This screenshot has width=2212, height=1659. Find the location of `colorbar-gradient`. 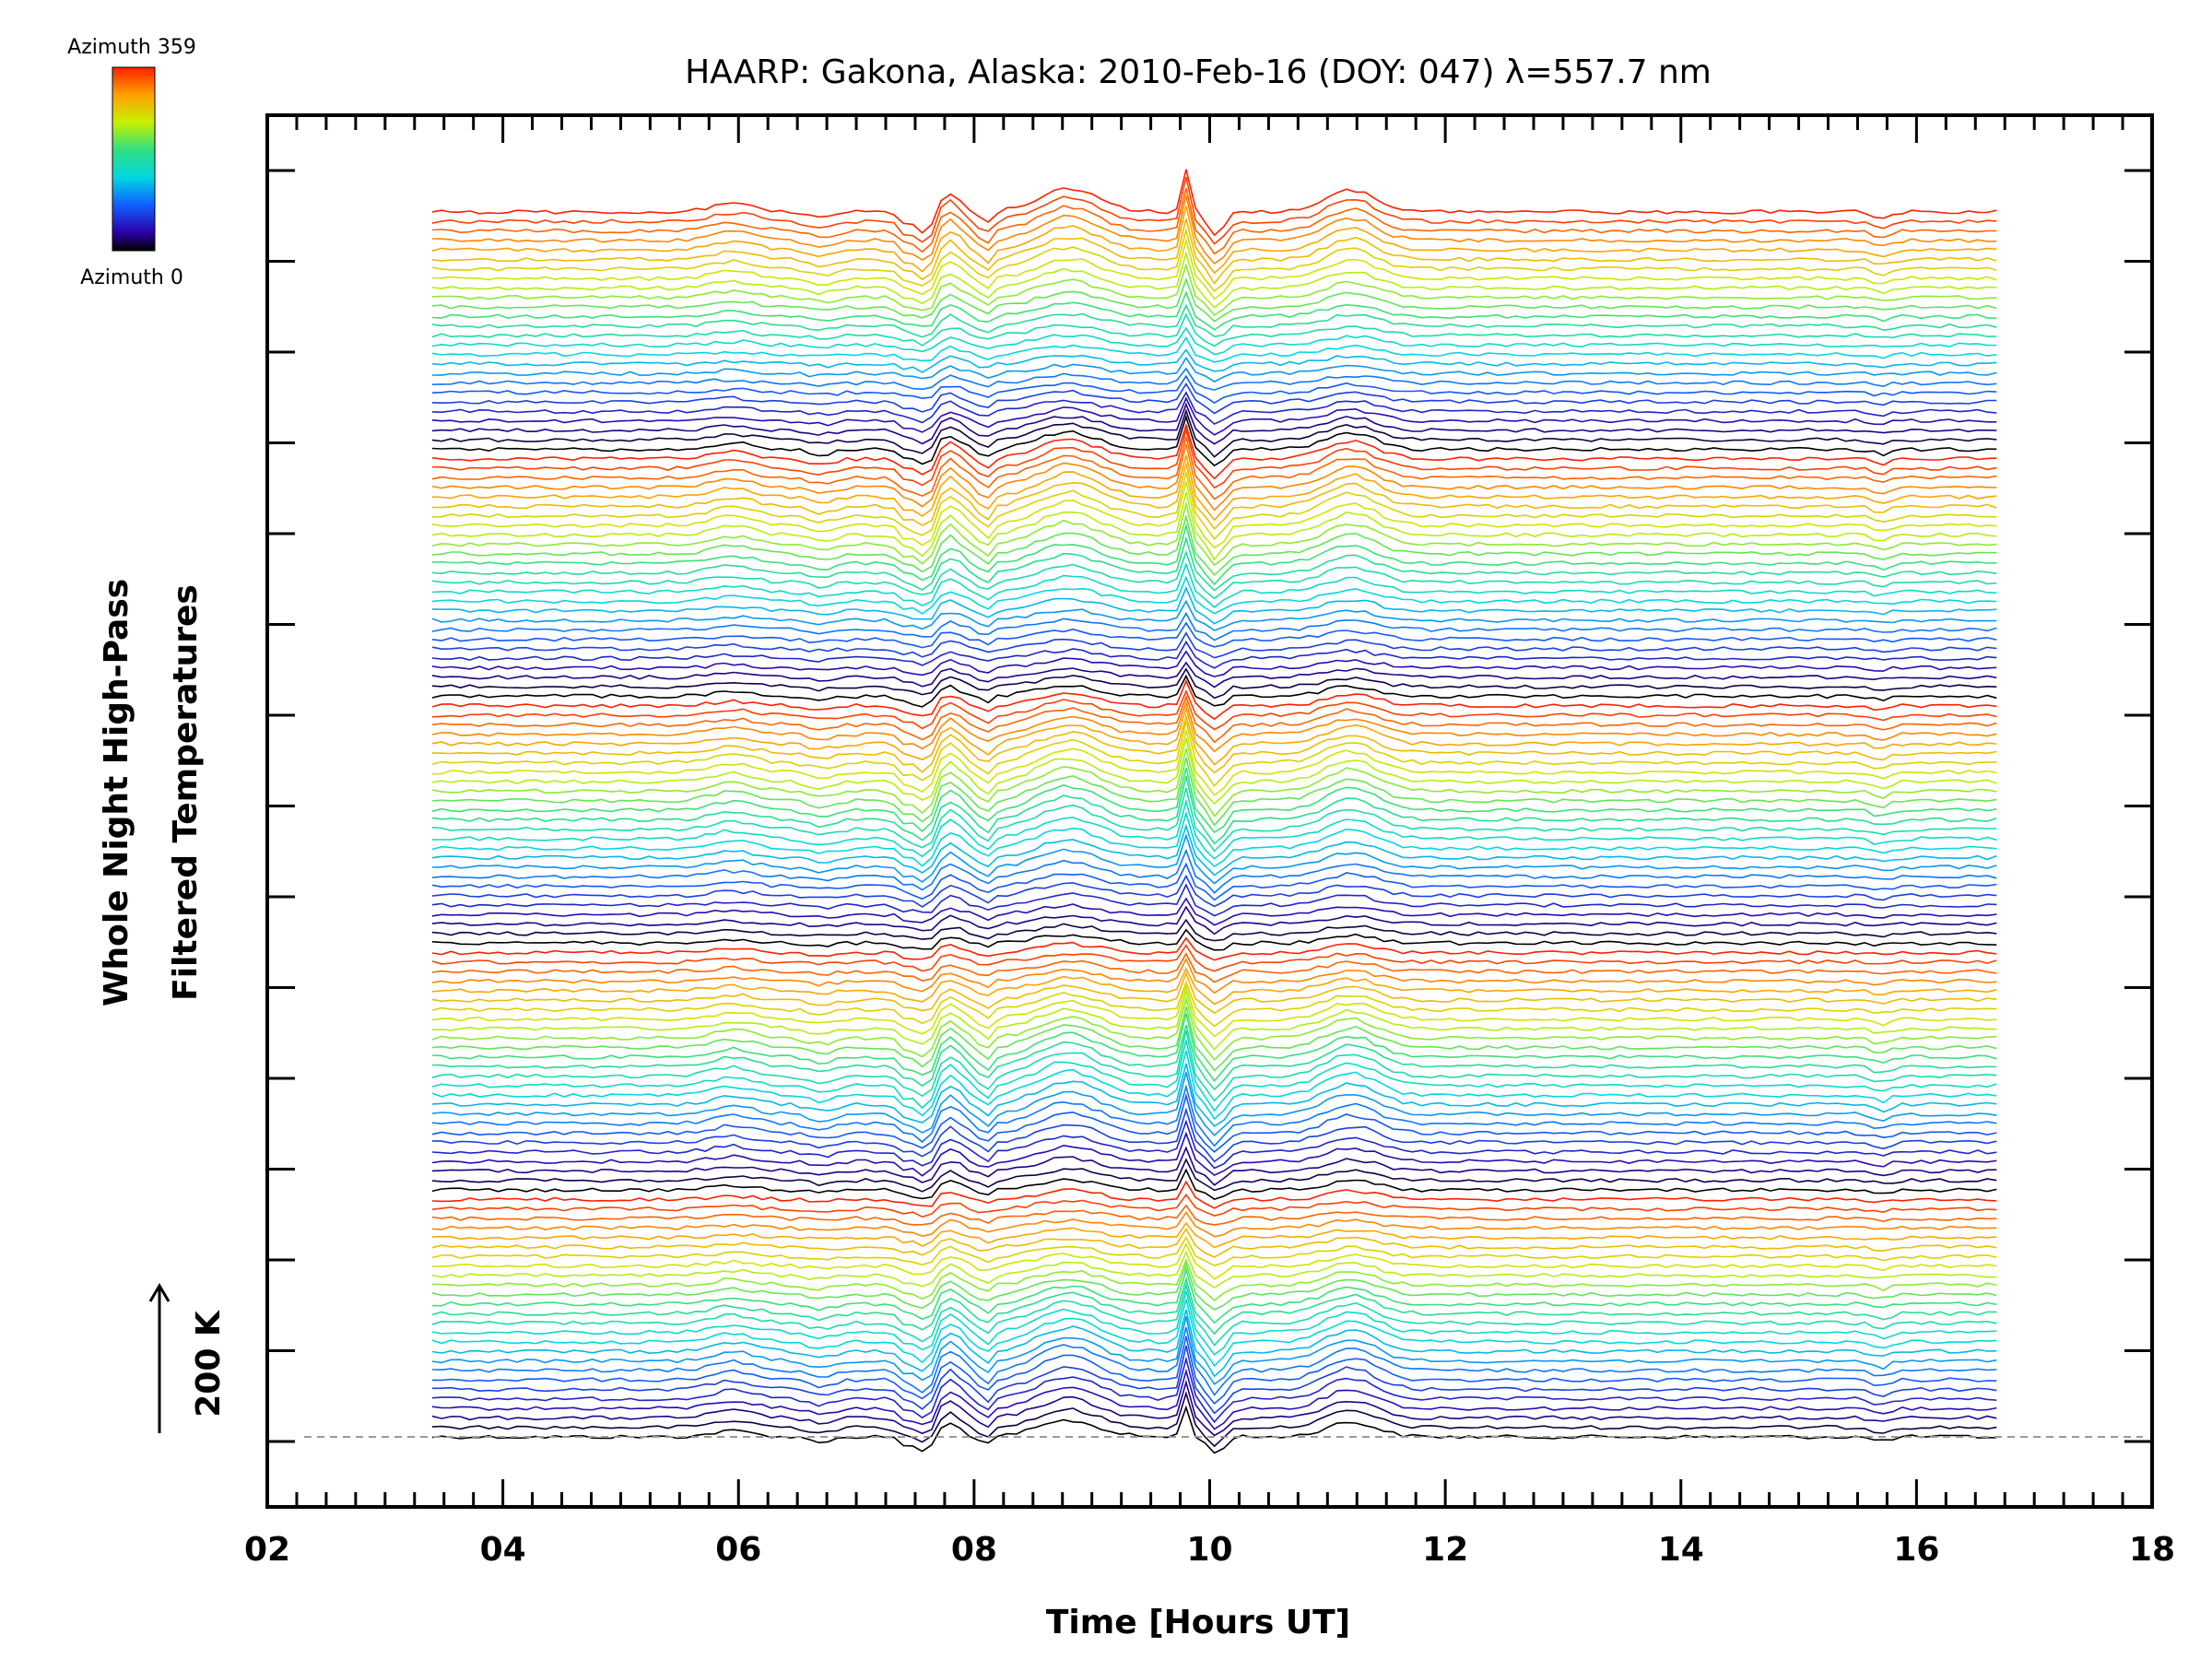

colorbar-gradient is located at coordinates (134, 159).